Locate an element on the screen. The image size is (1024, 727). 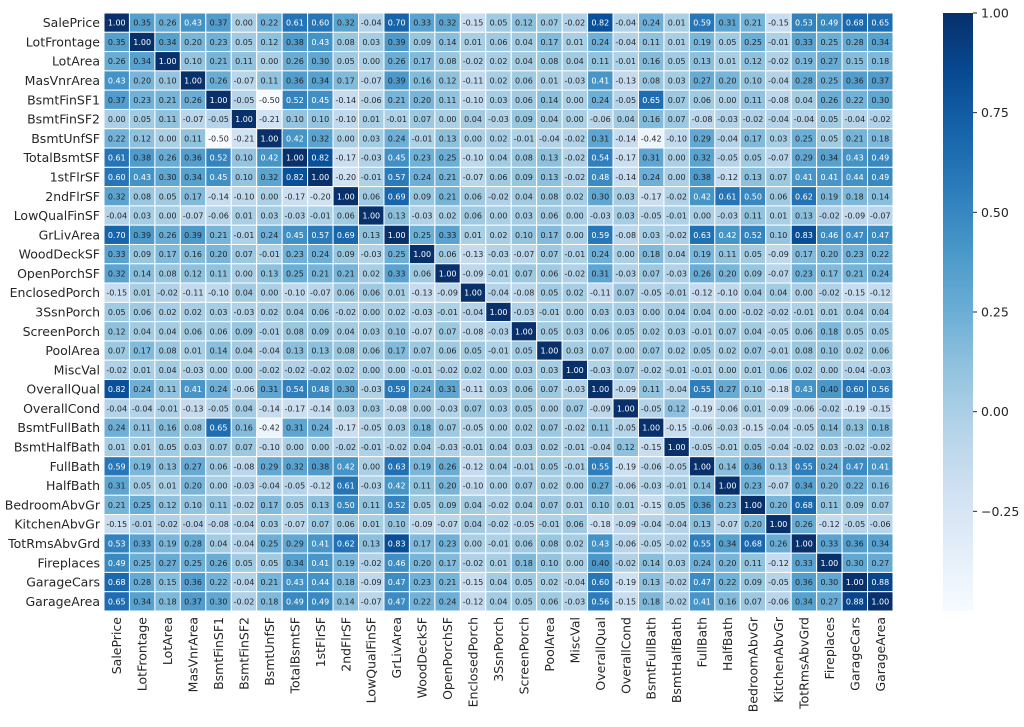
cell-value-label: 0.36 is located at coordinates (855, 81).